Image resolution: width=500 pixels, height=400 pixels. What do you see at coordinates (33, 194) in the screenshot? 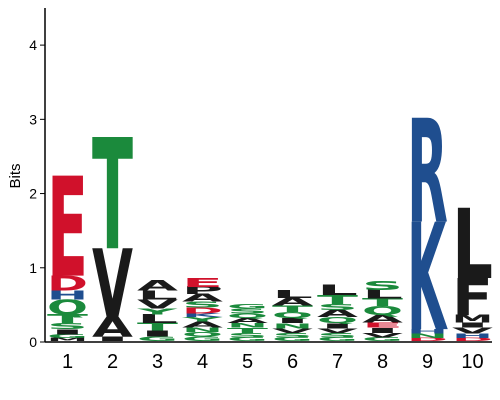
I see `y-tick-label: 2` at bounding box center [33, 194].